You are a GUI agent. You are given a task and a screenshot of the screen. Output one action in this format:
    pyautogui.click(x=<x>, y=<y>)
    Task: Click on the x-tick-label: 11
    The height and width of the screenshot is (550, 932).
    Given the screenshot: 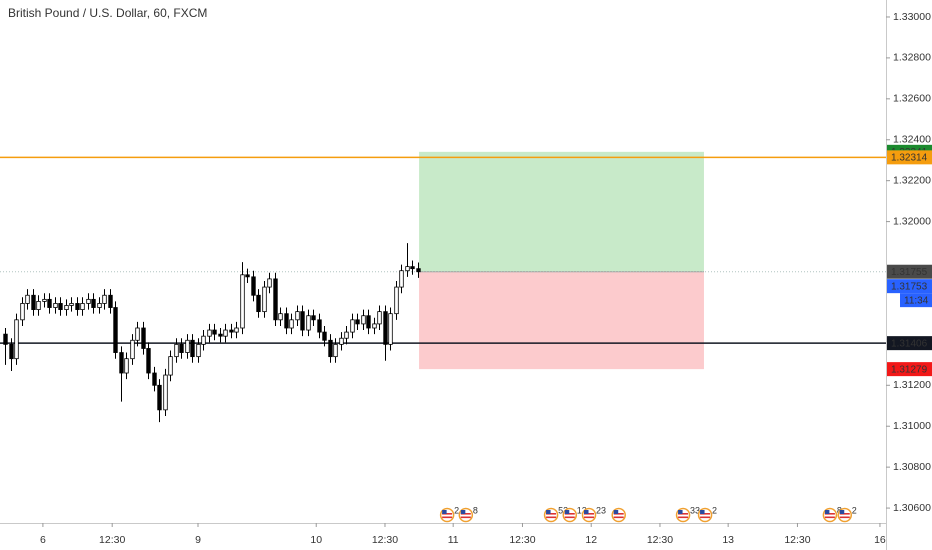 What is the action you would take?
    pyautogui.click(x=453, y=540)
    